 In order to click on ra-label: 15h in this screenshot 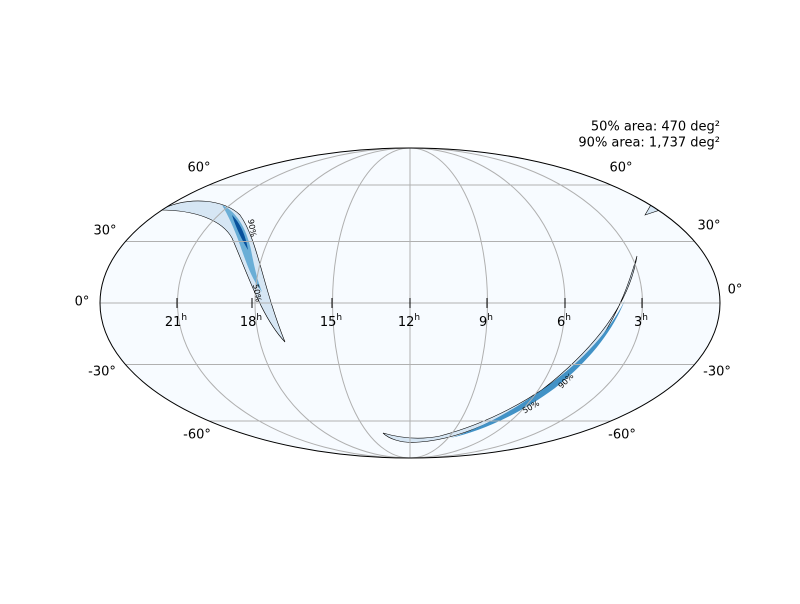, I will do `click(331, 321)`.